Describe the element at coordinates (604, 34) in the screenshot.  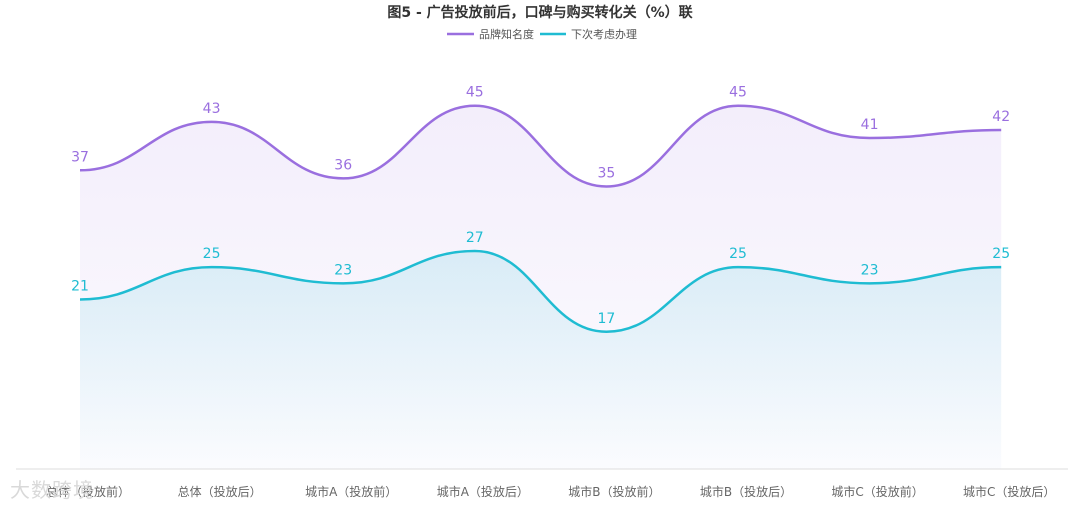
I see `legend-label-1: 下次考虑办理` at that location.